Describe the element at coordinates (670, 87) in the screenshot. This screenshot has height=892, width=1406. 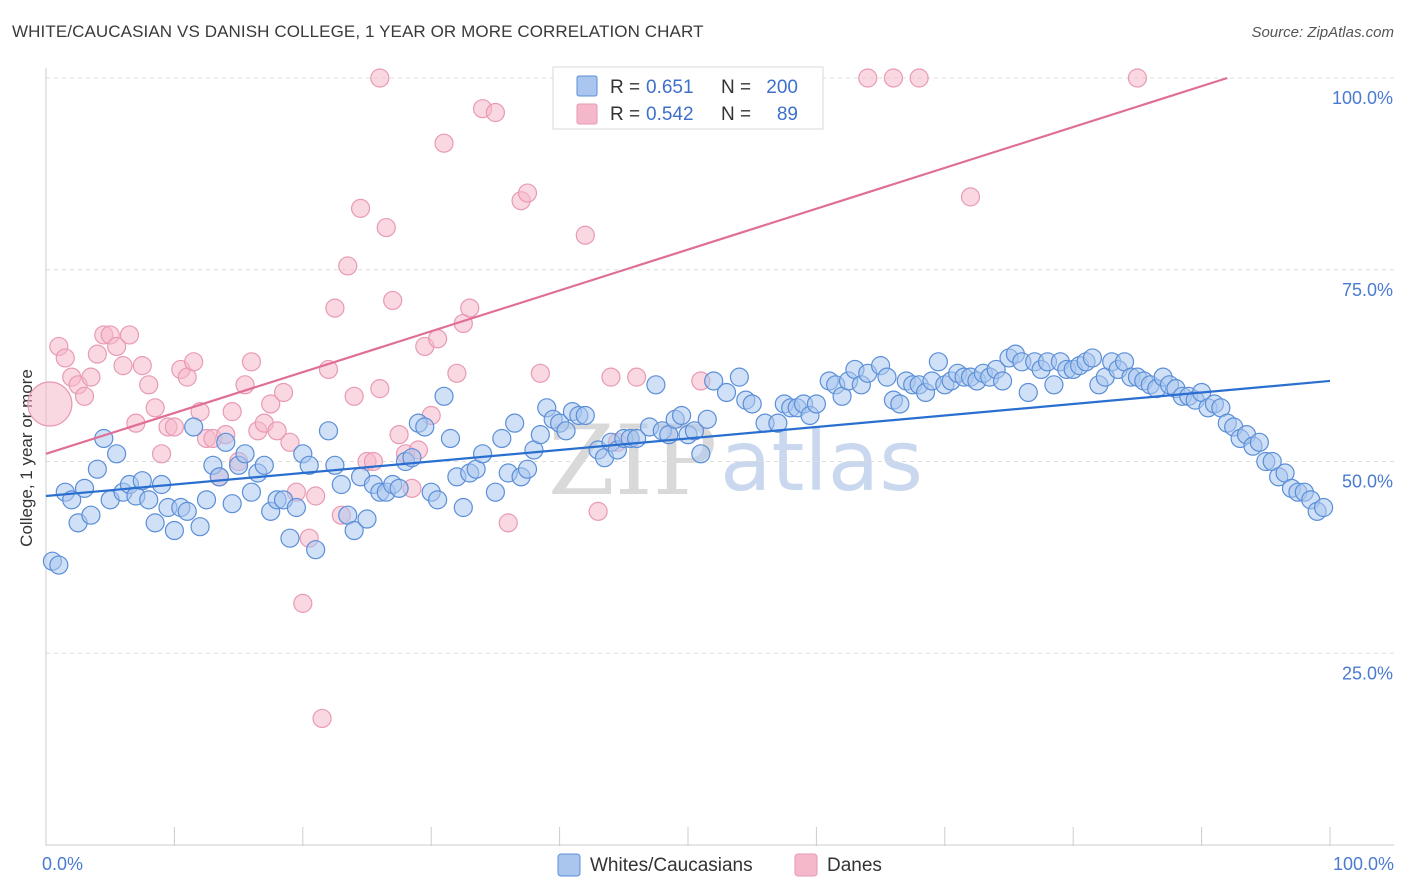
I see `legend-r-value-blue: 0.651` at that location.